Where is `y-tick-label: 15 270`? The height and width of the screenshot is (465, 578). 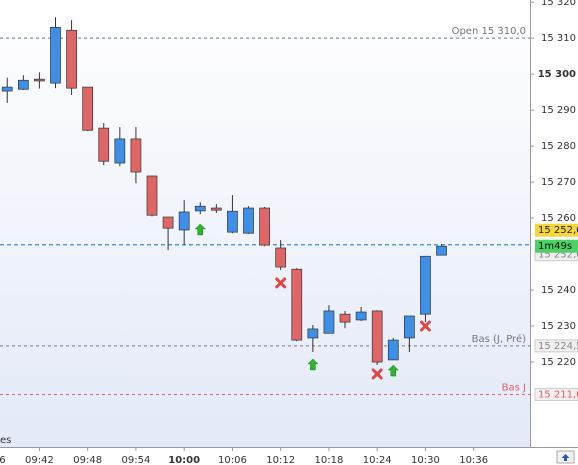
y-tick-label: 15 270 is located at coordinates (558, 182).